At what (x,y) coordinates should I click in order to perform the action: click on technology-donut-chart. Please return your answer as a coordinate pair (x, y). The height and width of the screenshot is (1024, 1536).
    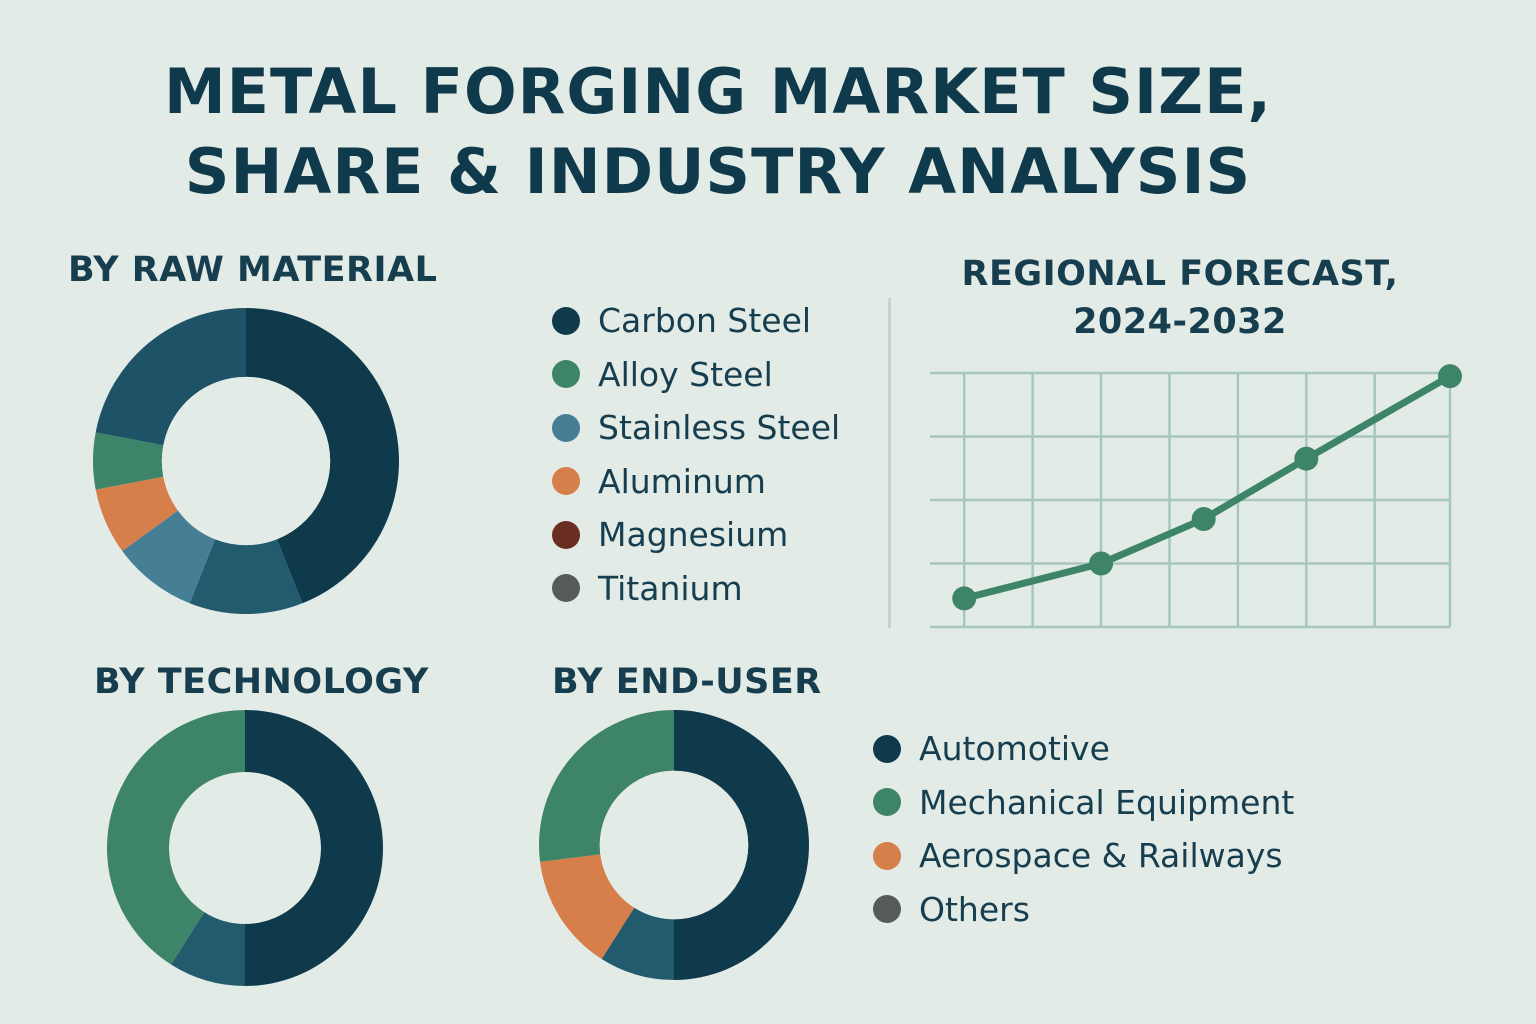
    Looking at the image, I should click on (245, 848).